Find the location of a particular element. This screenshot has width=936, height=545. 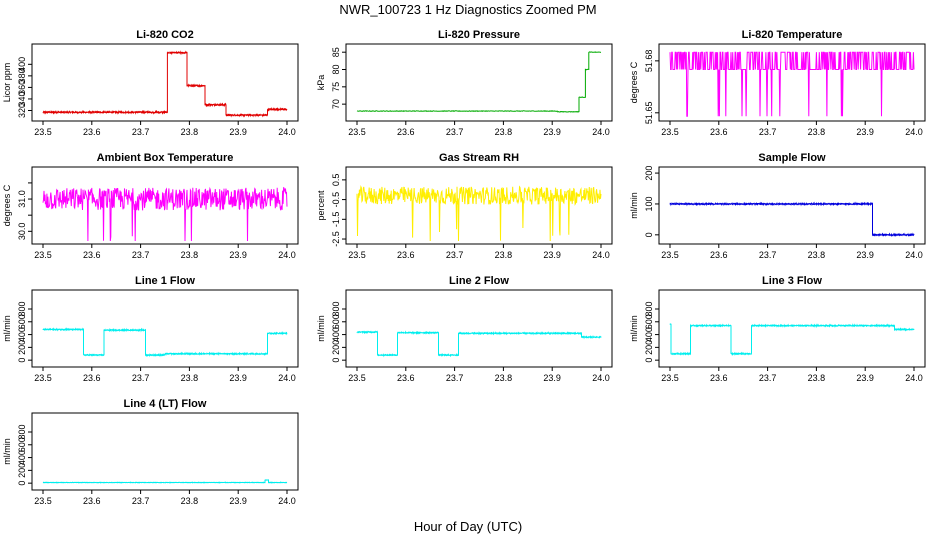

y-tick-label: 51.68 is located at coordinates (649, 61).